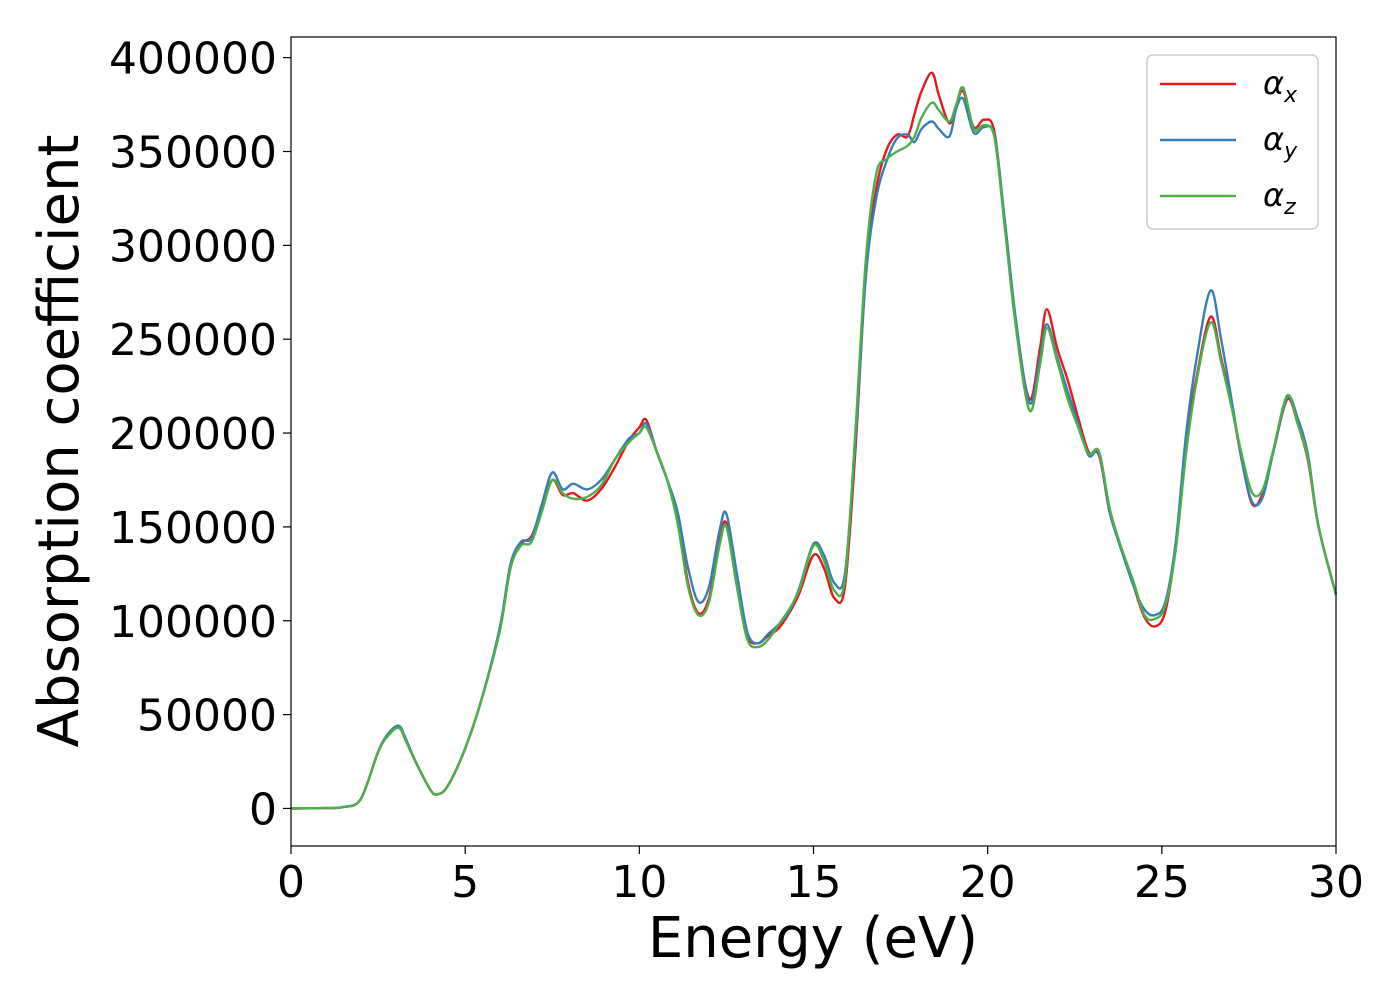 Image resolution: width=1400 pixels, height=1000 pixels. I want to click on x-tick-label: 20, so click(988, 882).